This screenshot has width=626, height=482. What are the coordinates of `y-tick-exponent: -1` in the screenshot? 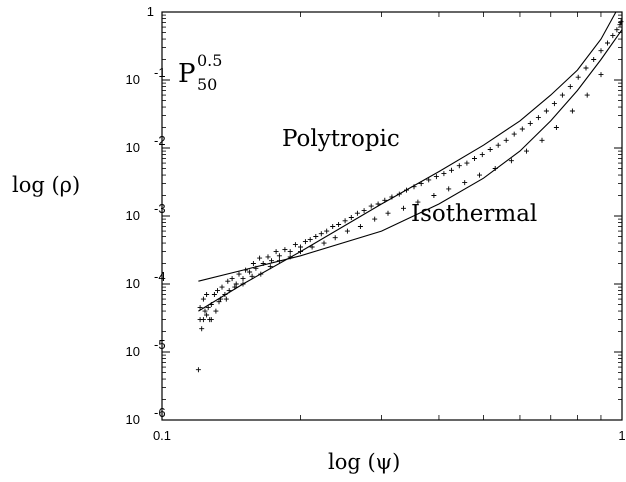 It's located at (160, 72).